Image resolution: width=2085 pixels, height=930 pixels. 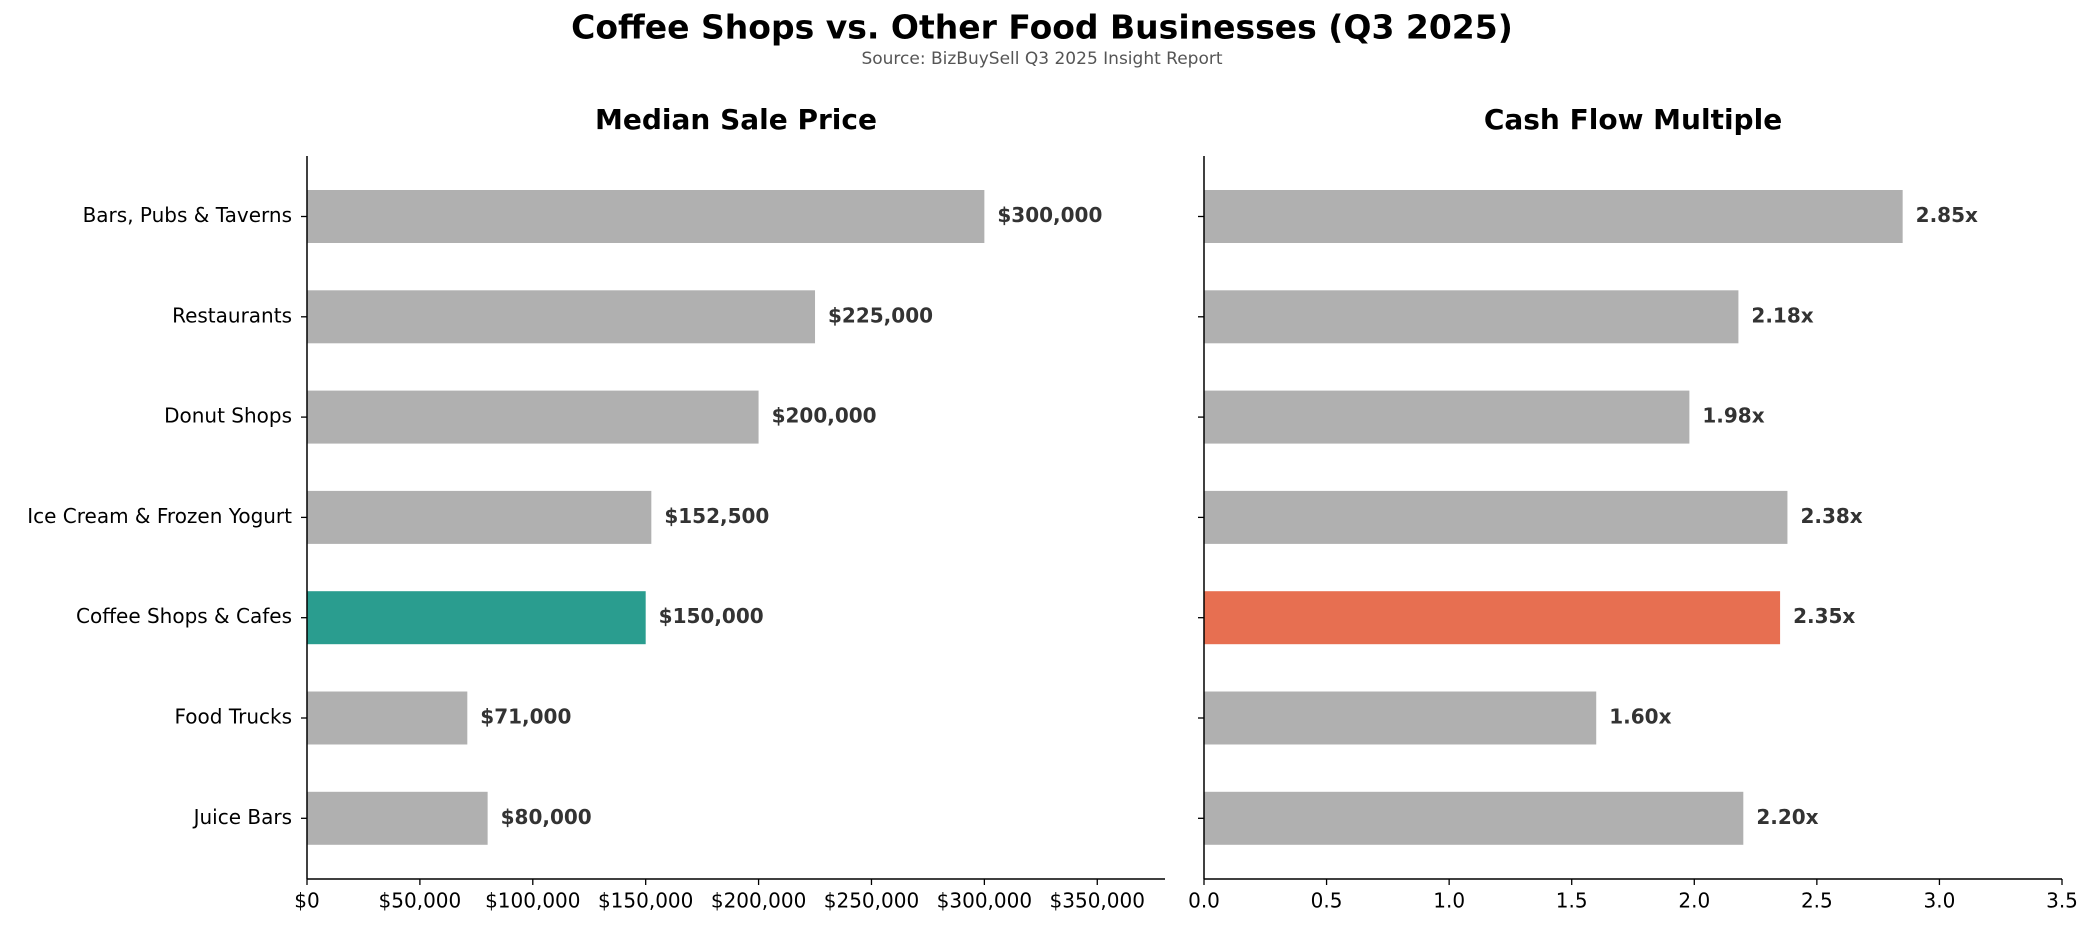 I want to click on x-tick-label: 3.5, so click(x=2062, y=901).